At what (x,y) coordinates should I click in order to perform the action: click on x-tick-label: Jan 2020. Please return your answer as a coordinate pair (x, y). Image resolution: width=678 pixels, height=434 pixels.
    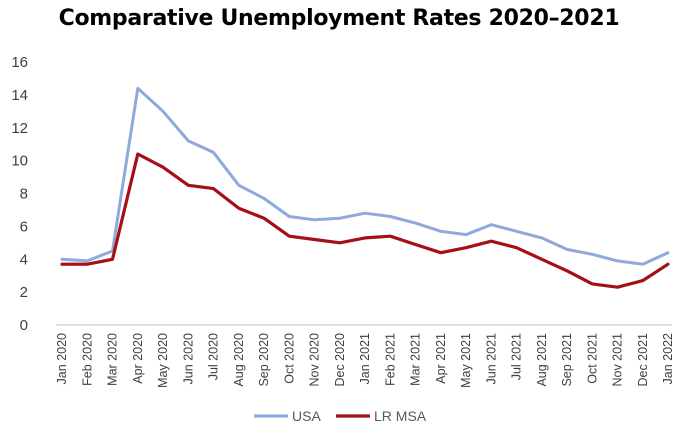
    Looking at the image, I should click on (62, 358).